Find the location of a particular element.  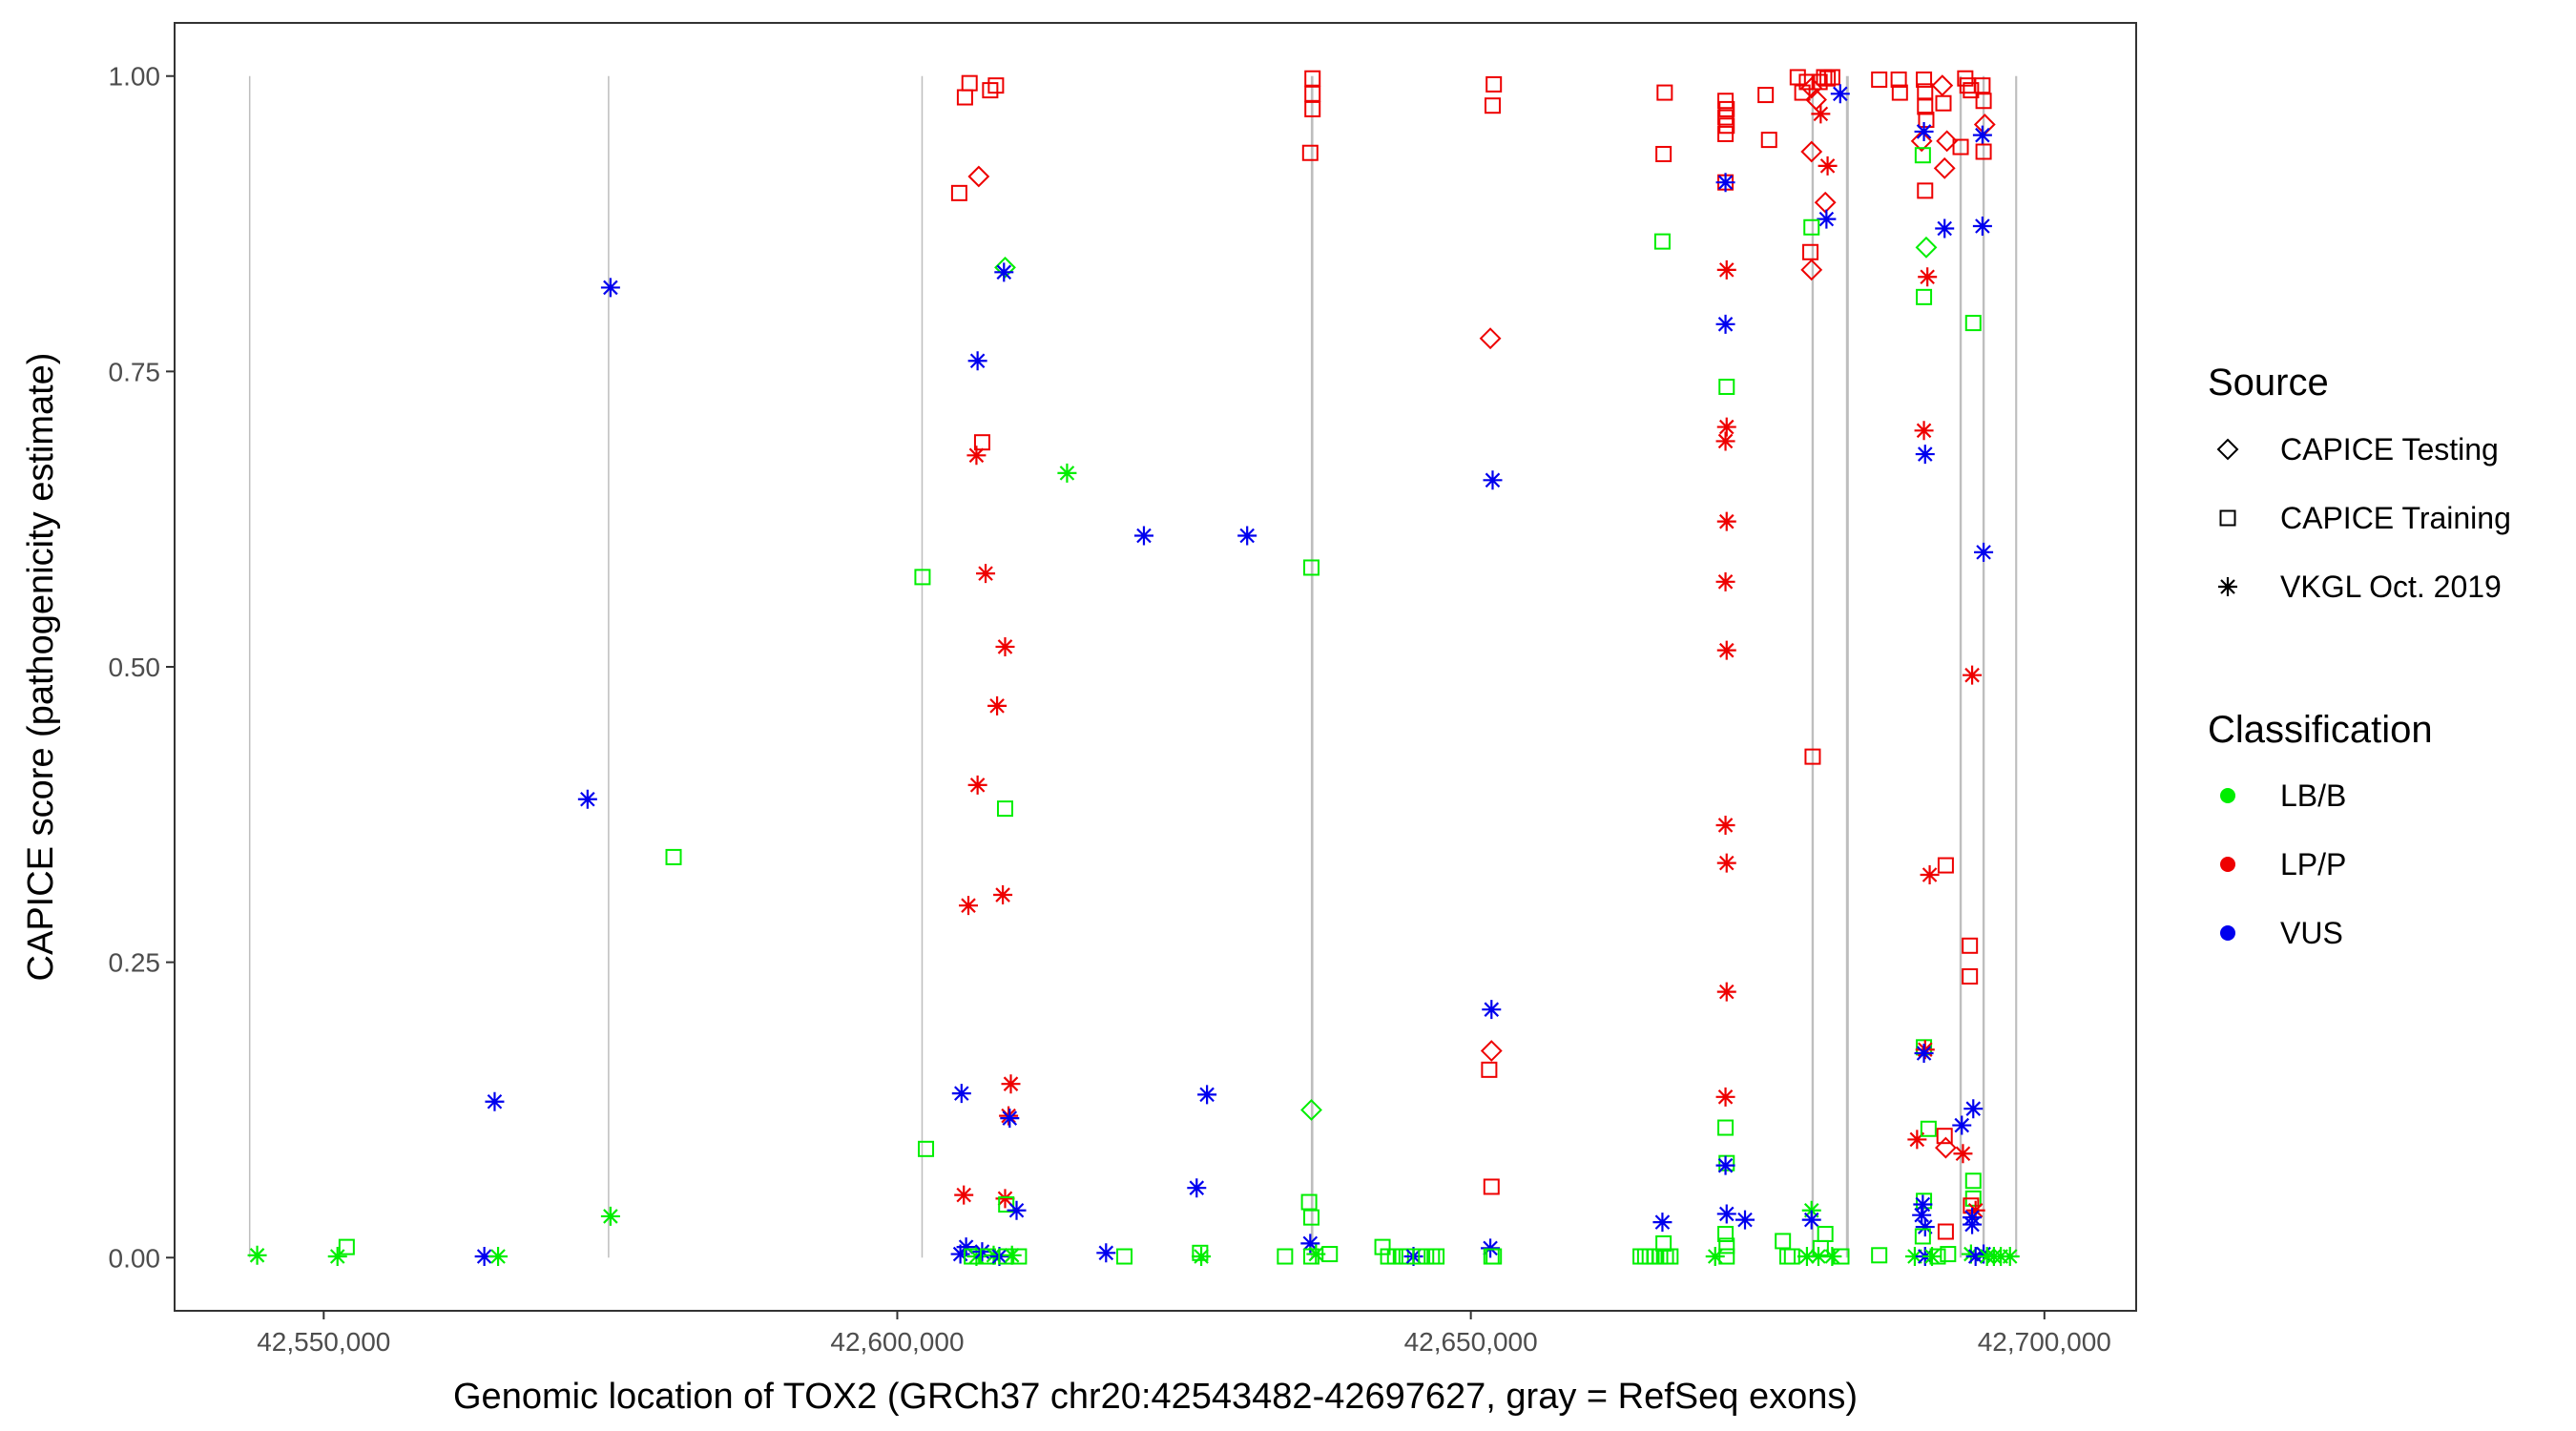

data-point-square-225-square is located at coordinates (1982, 85).